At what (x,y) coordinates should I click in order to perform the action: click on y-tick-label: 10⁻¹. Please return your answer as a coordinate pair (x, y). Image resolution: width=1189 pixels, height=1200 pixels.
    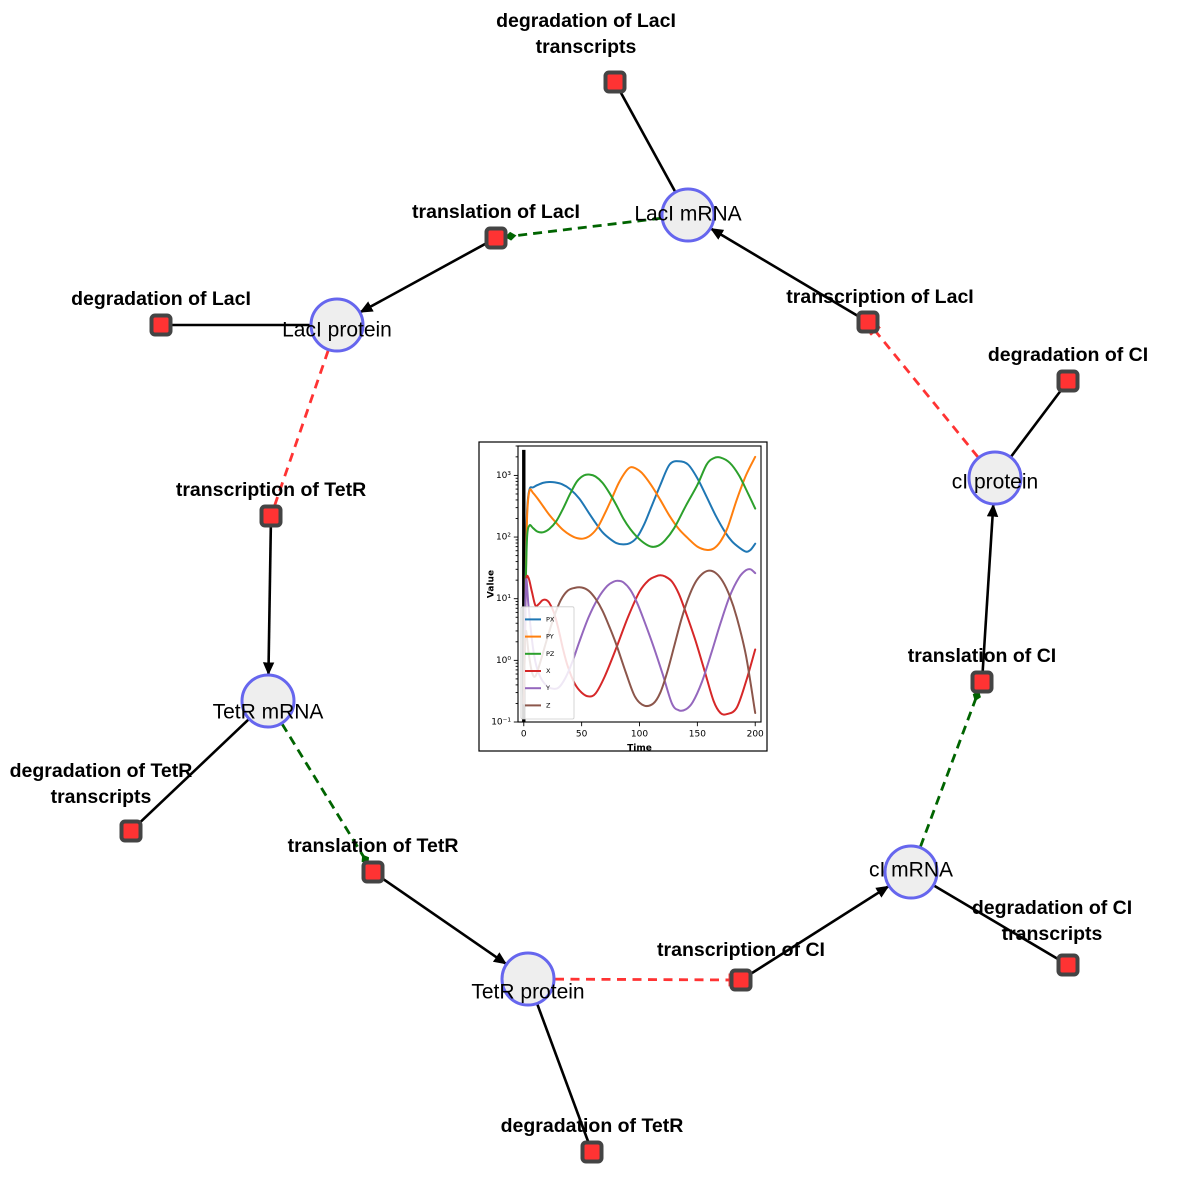
    Looking at the image, I should click on (501, 723).